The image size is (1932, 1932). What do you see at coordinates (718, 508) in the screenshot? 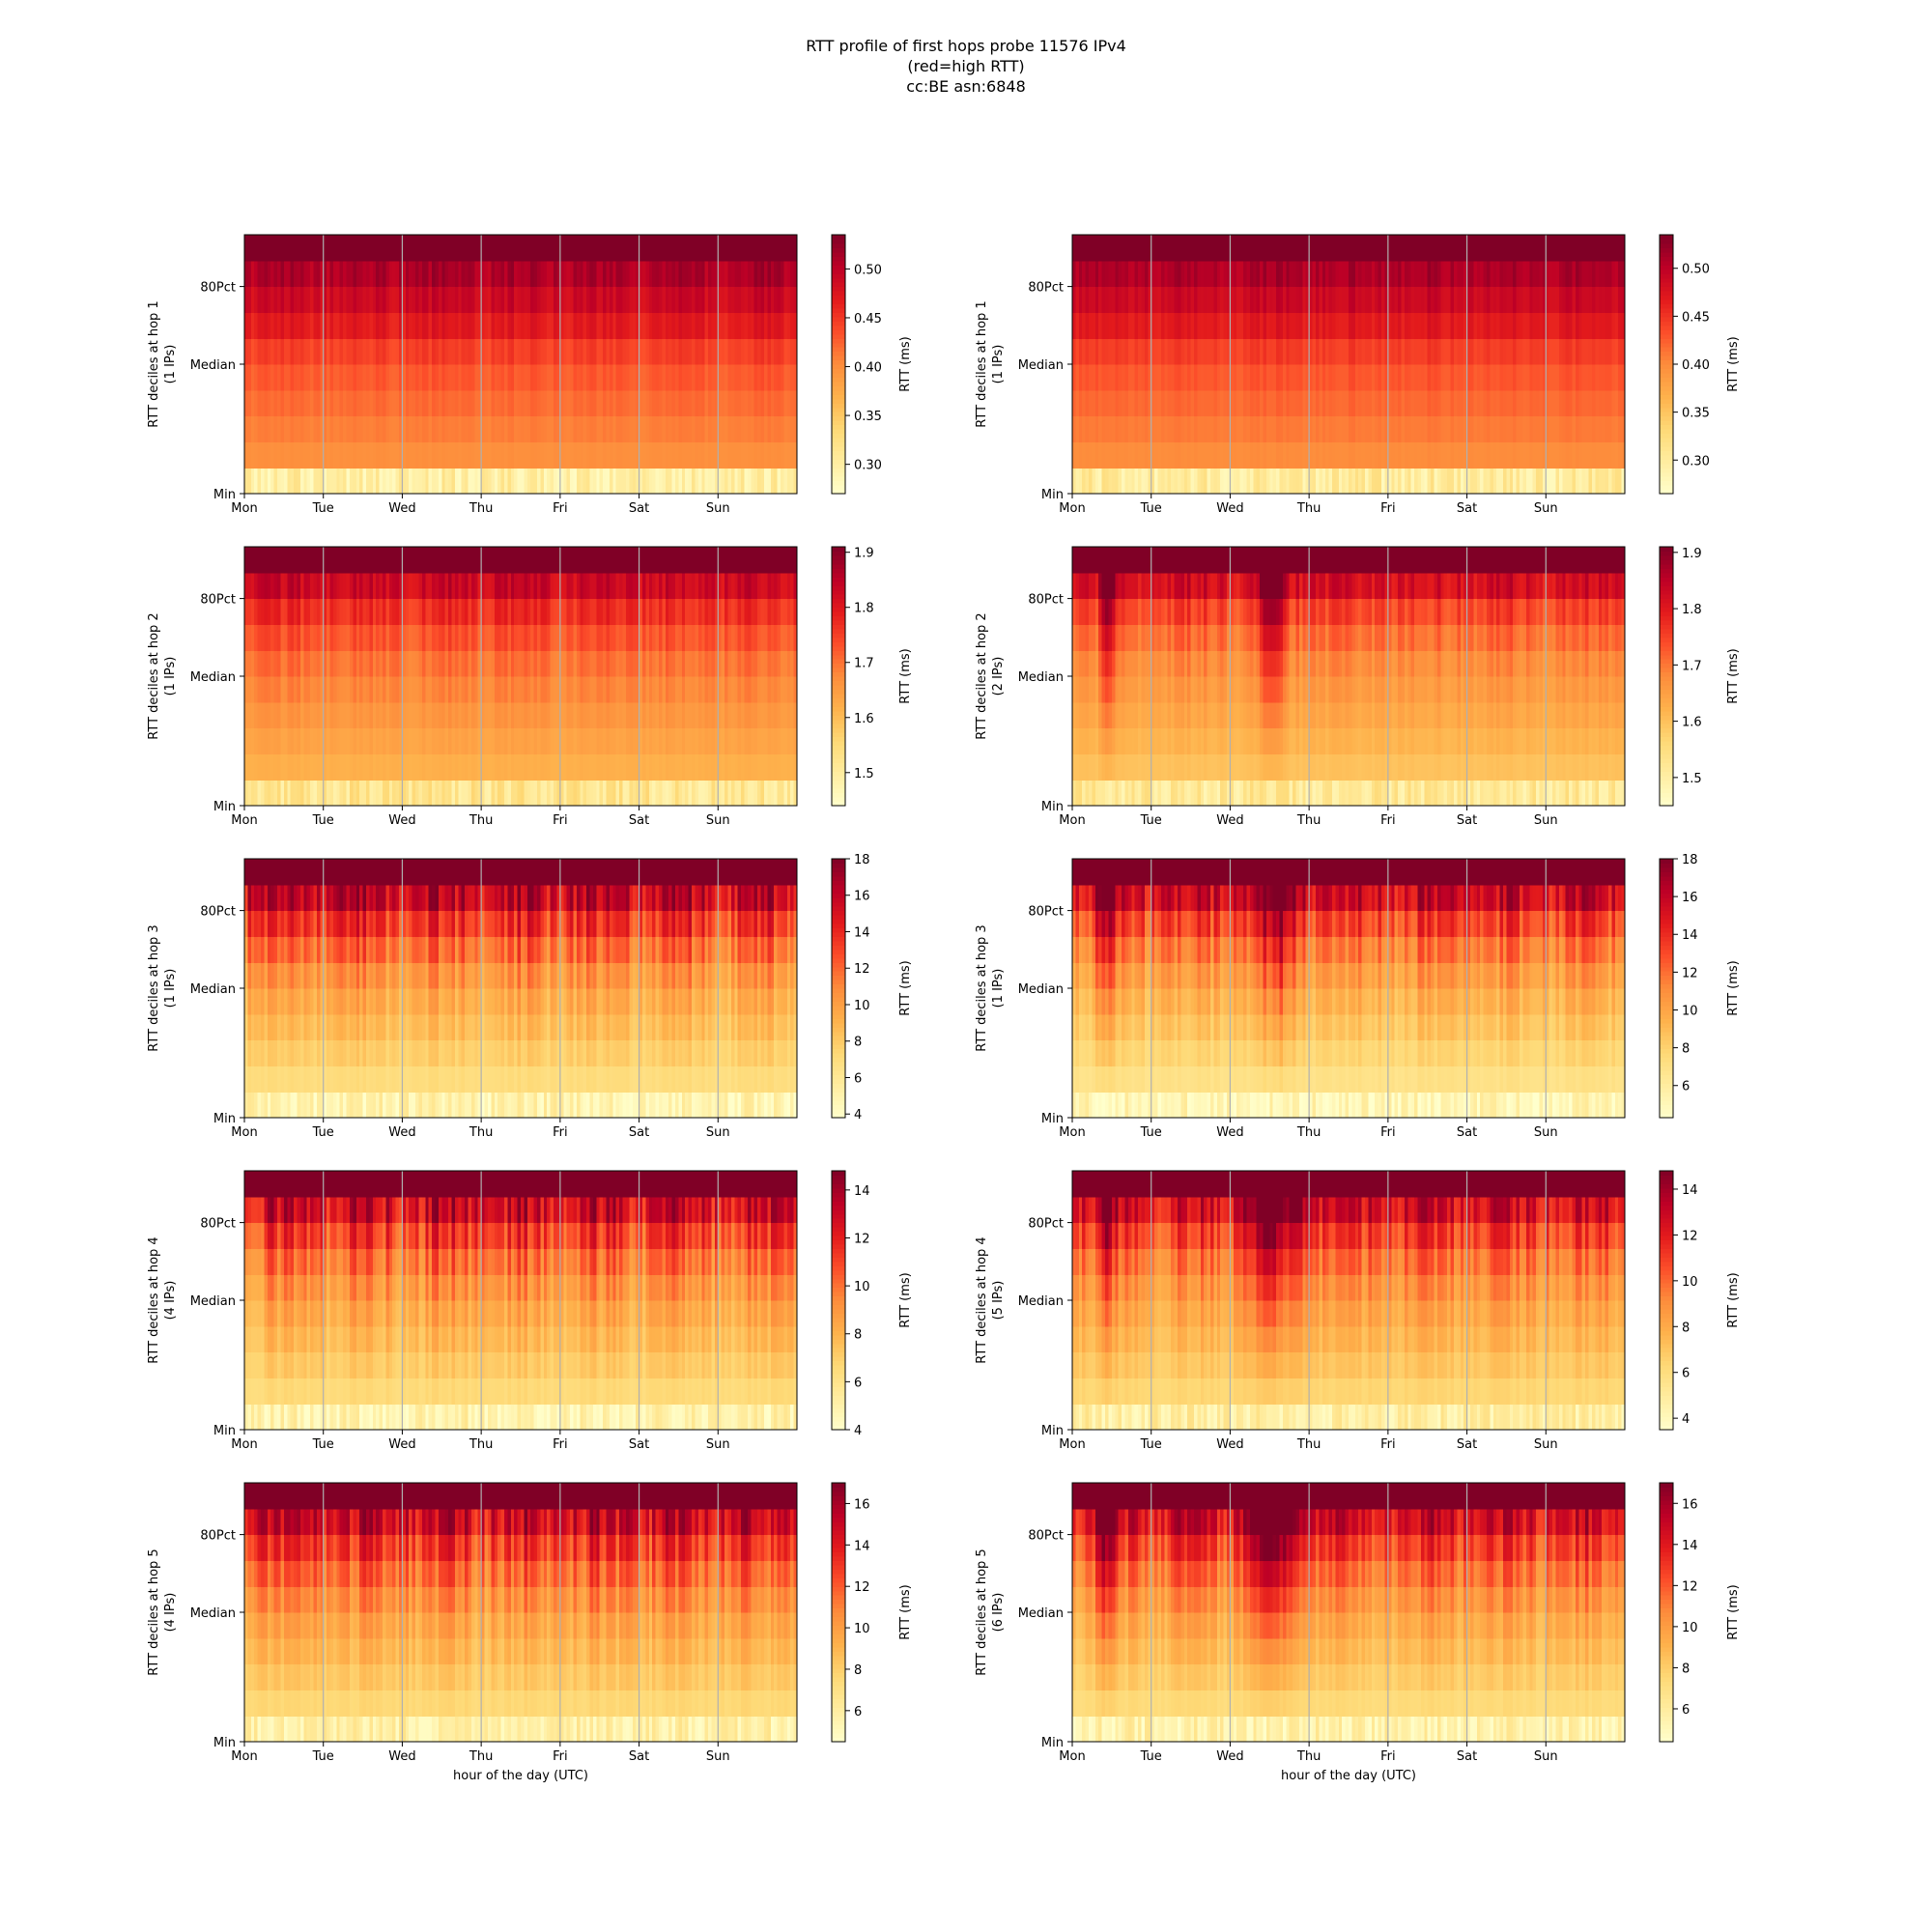
I see `x-tick-label: Sun` at bounding box center [718, 508].